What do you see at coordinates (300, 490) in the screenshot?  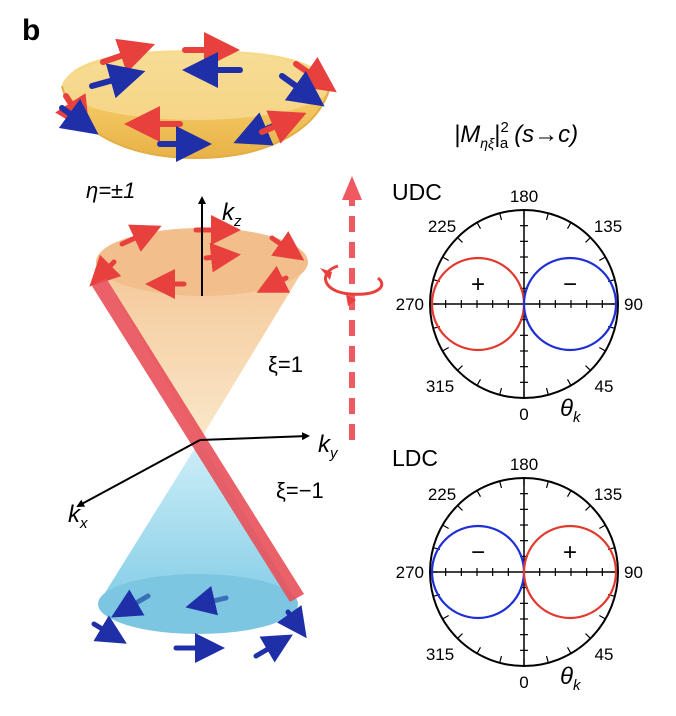 I see `xi-negative-label: ξ=−1` at bounding box center [300, 490].